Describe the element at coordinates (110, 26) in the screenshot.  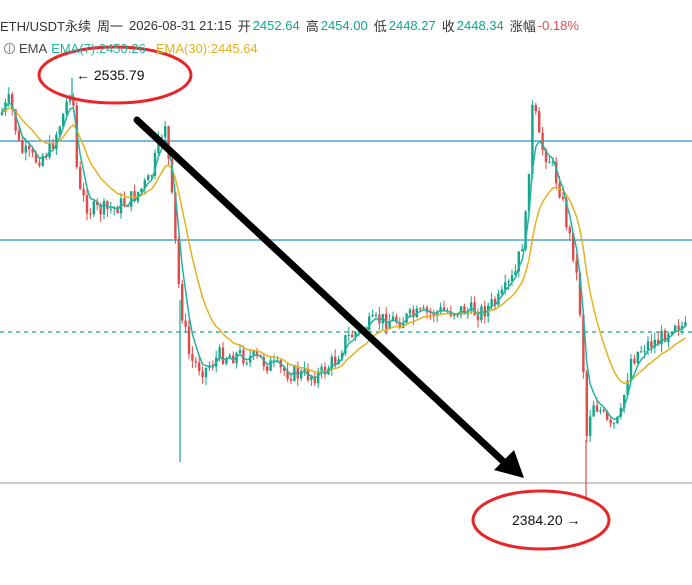
I see `weekday-label: 周一` at that location.